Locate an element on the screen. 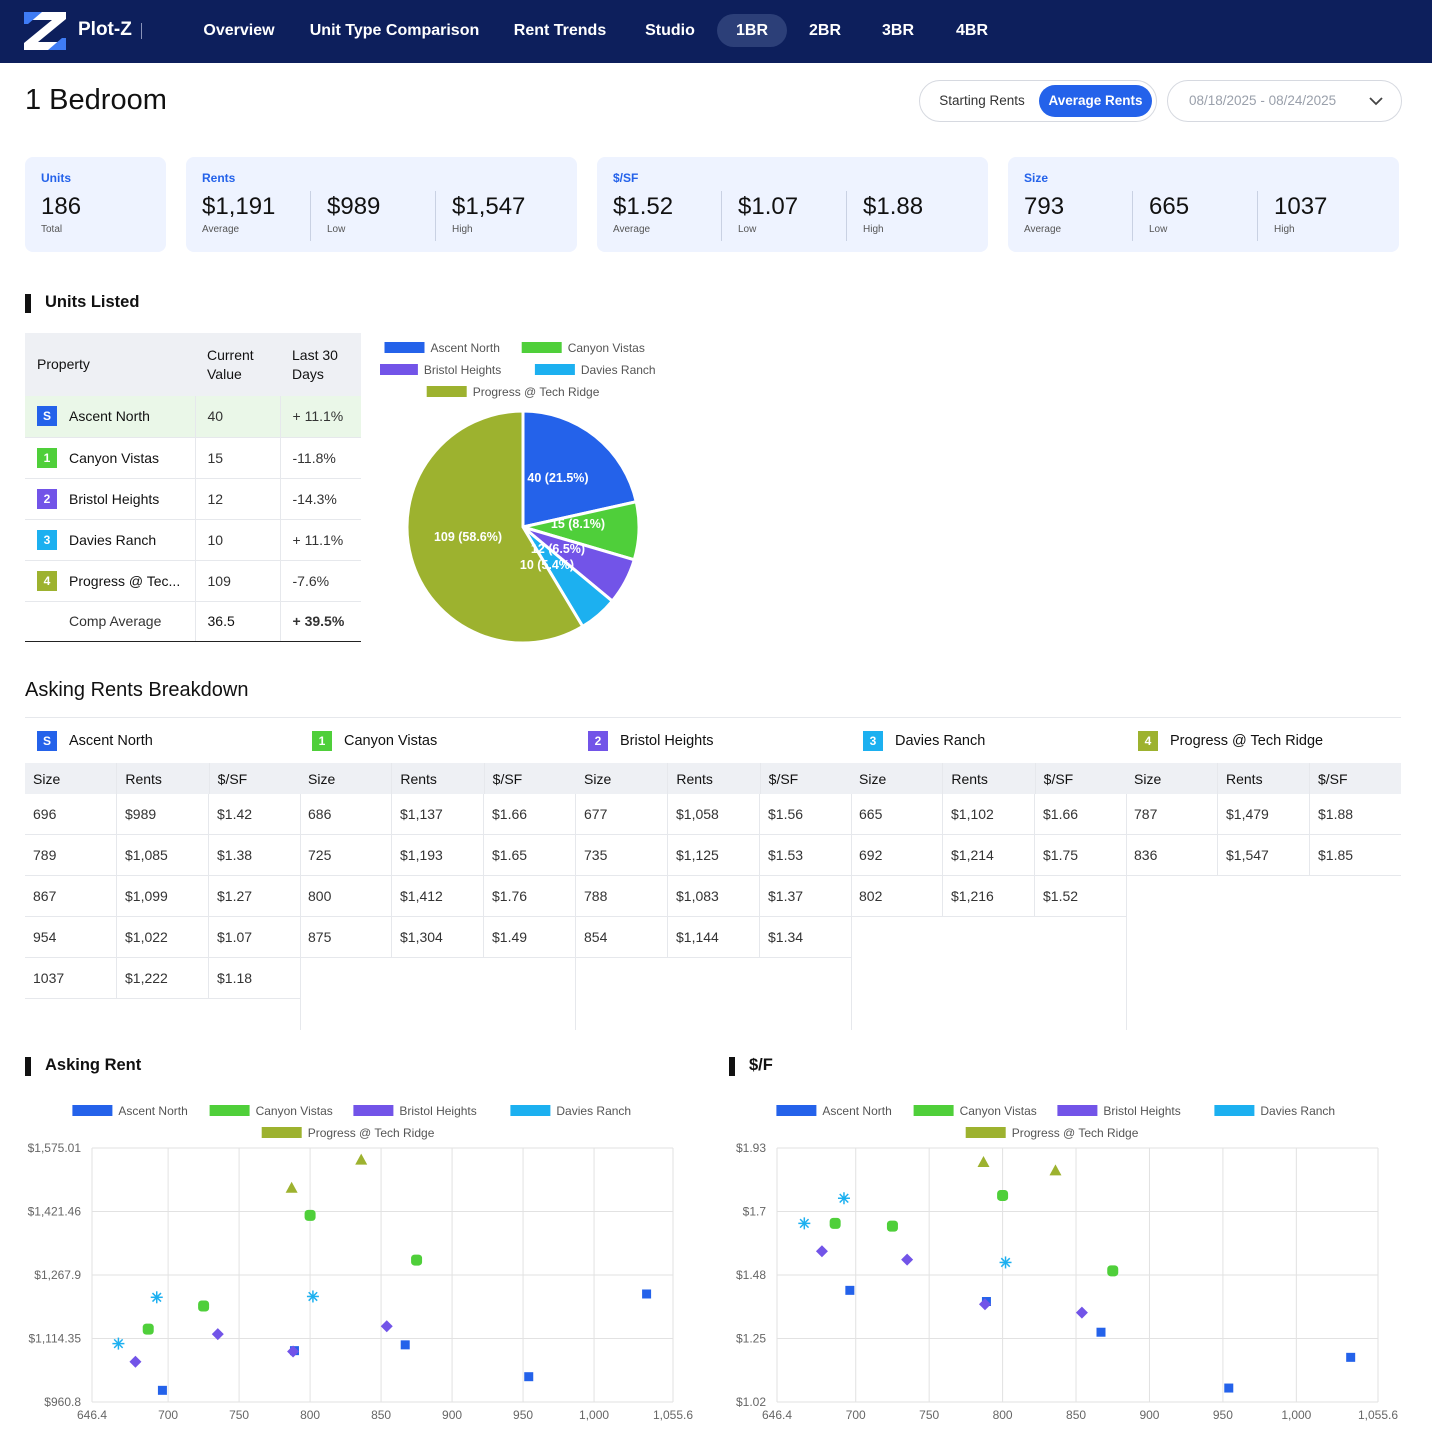 The image size is (1432, 1446). breakdown-property-header: 3 Davies Ranch is located at coordinates (989, 740).